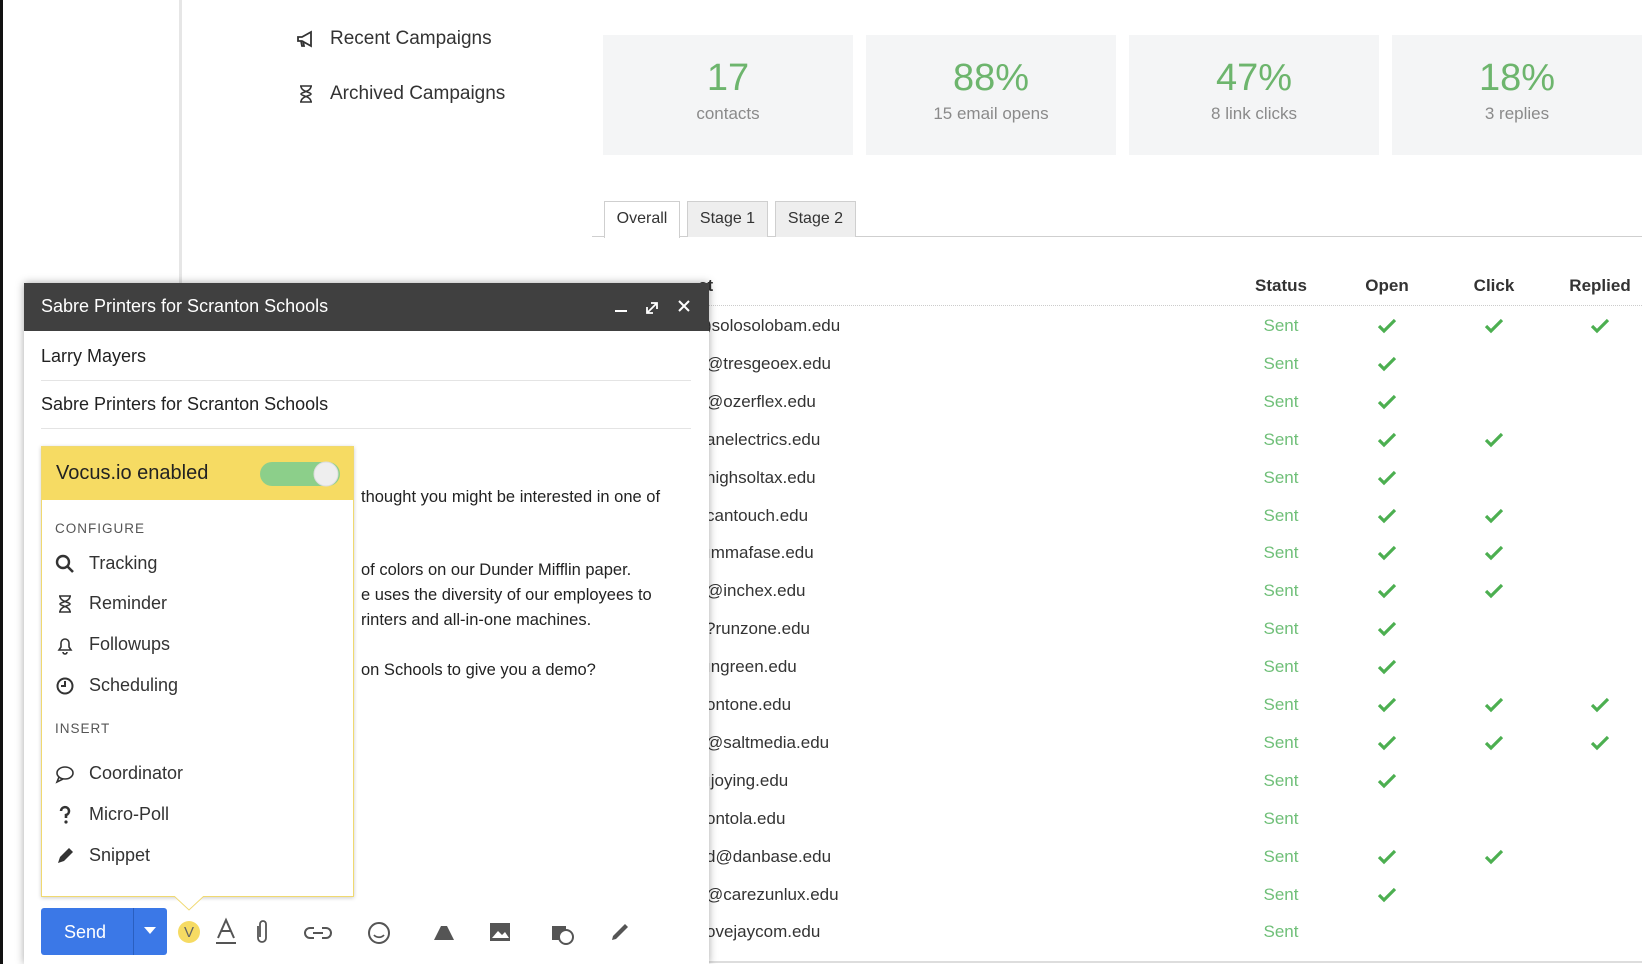 Image resolution: width=1642 pixels, height=964 pixels. I want to click on table-row: ontola.edu Sent, so click(821, 824).